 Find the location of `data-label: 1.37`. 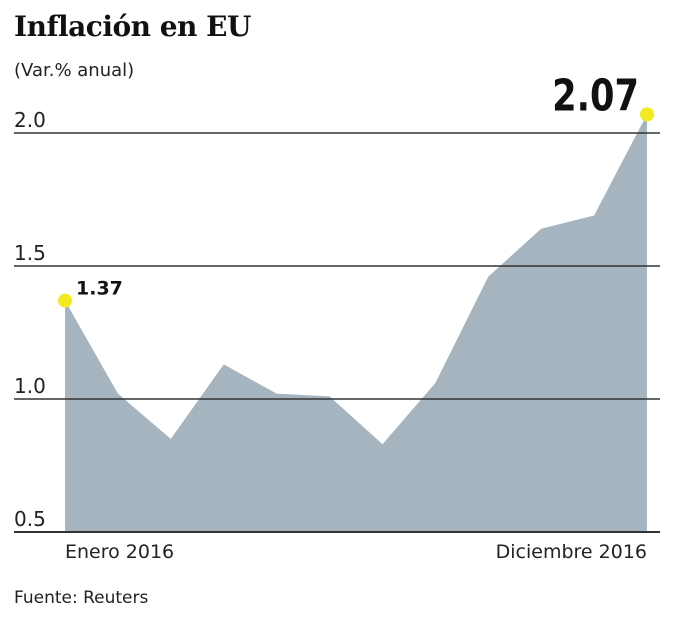

data-label: 1.37 is located at coordinates (99, 289).